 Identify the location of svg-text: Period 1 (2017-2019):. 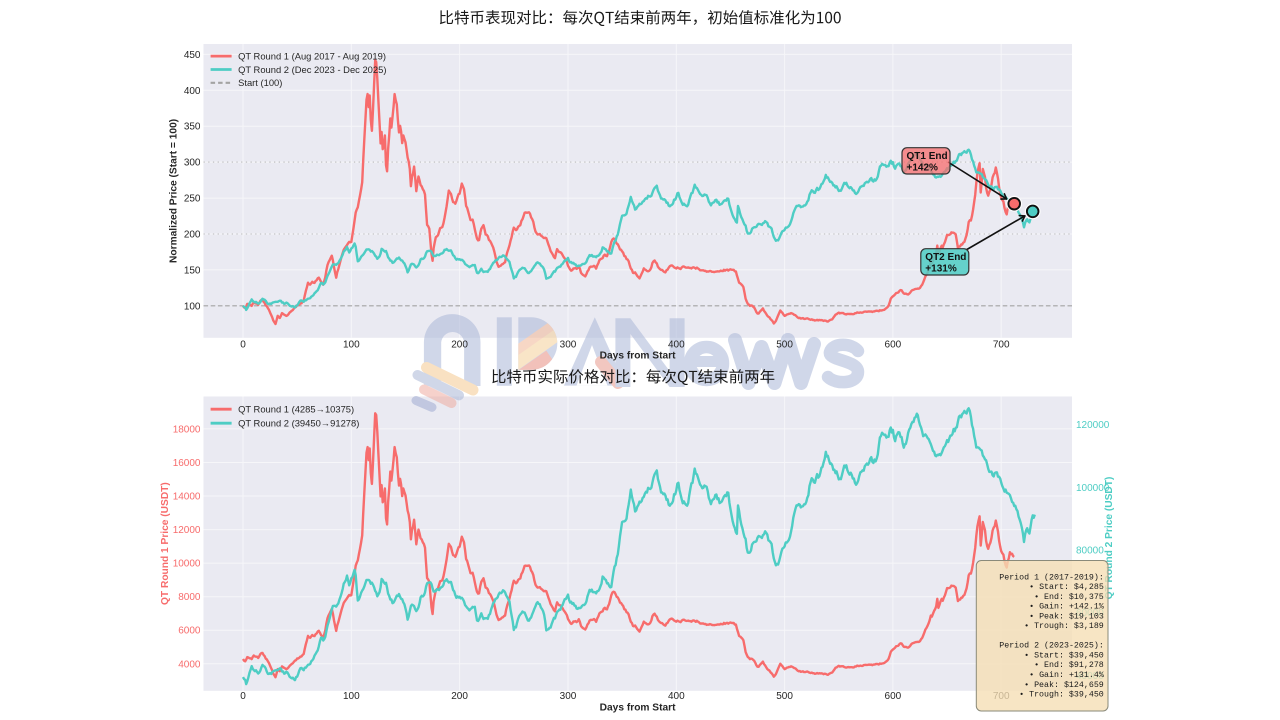
(1051, 577).